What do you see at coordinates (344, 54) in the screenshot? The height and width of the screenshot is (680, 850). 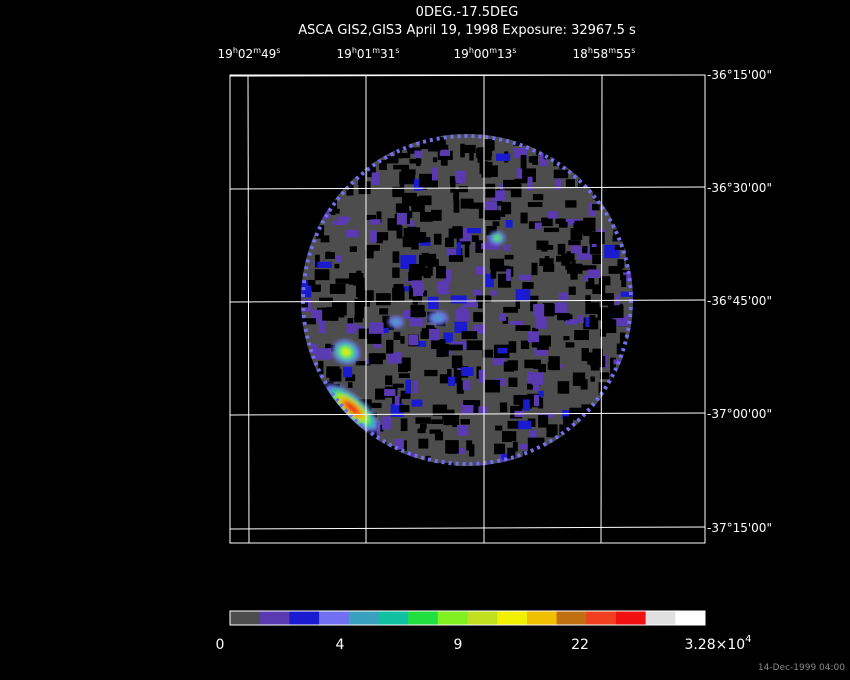 I see `value: 19` at bounding box center [344, 54].